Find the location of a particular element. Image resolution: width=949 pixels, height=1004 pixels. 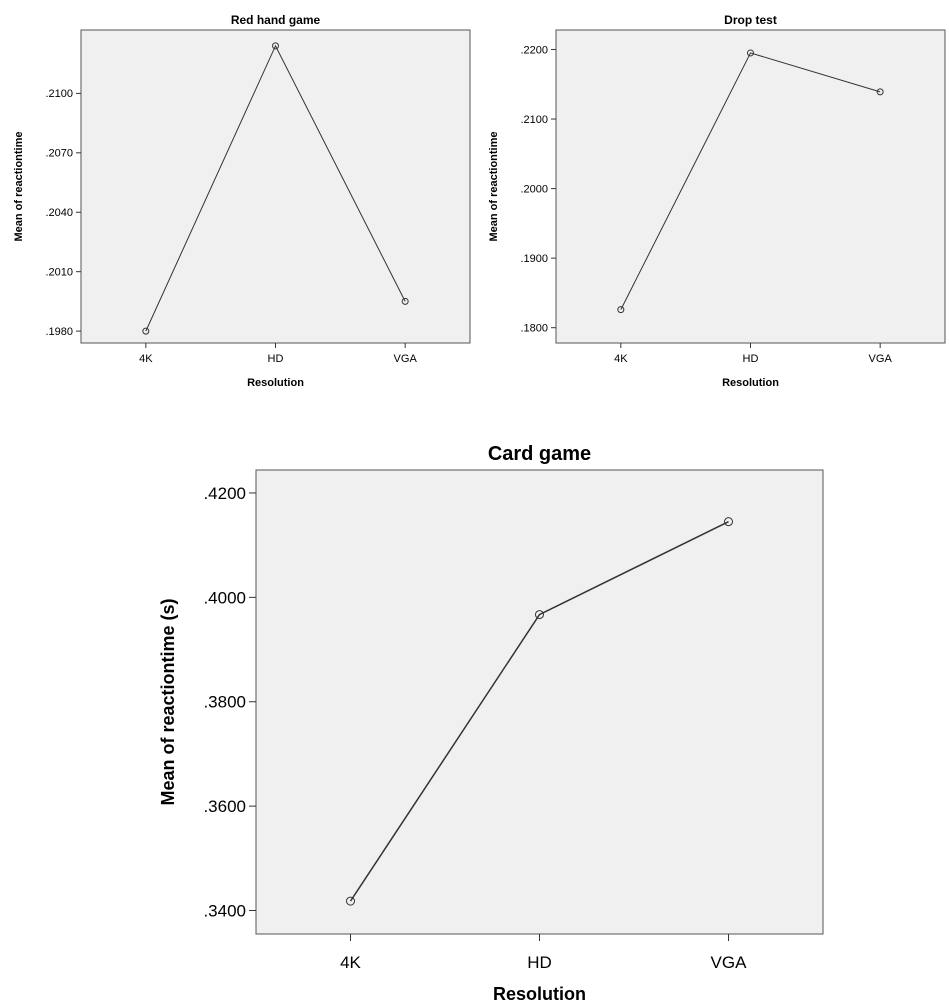

y-tick-label: .1900 is located at coordinates (534, 259).